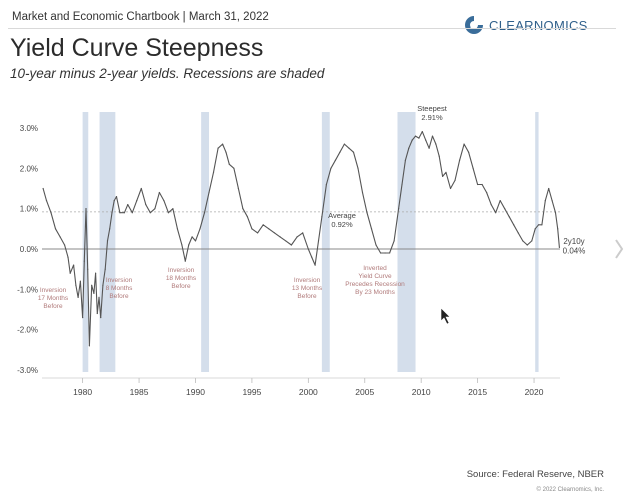  What do you see at coordinates (474, 25) in the screenshot?
I see `clearnomics-logo-icon` at bounding box center [474, 25].